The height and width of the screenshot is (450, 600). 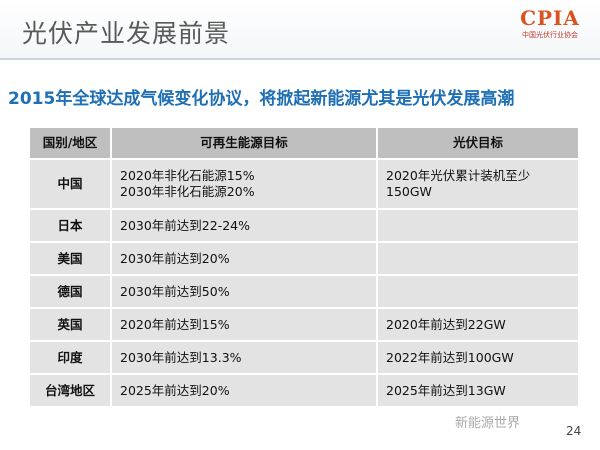 I want to click on table-row: 日本 2030年前达到22-24%, so click(x=304, y=225).